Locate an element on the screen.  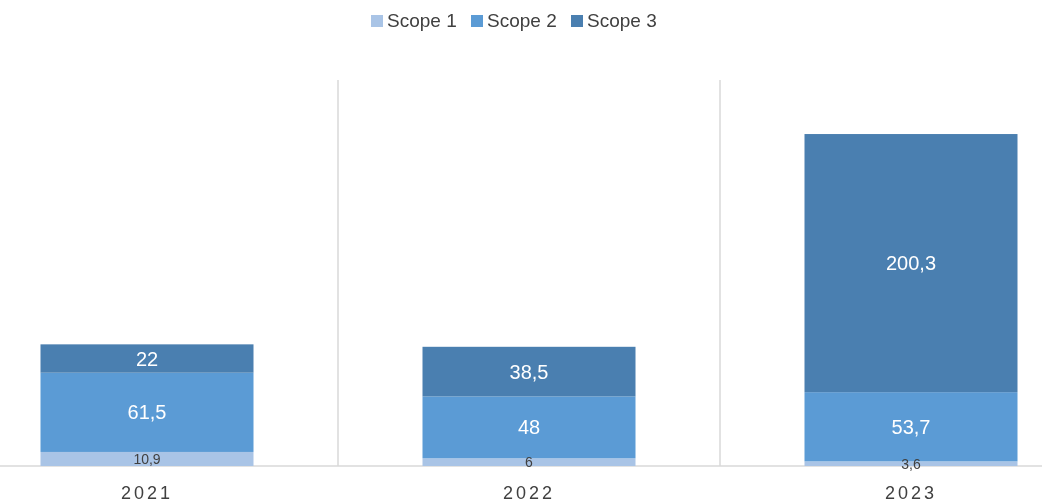
data-label: 6 is located at coordinates (529, 462).